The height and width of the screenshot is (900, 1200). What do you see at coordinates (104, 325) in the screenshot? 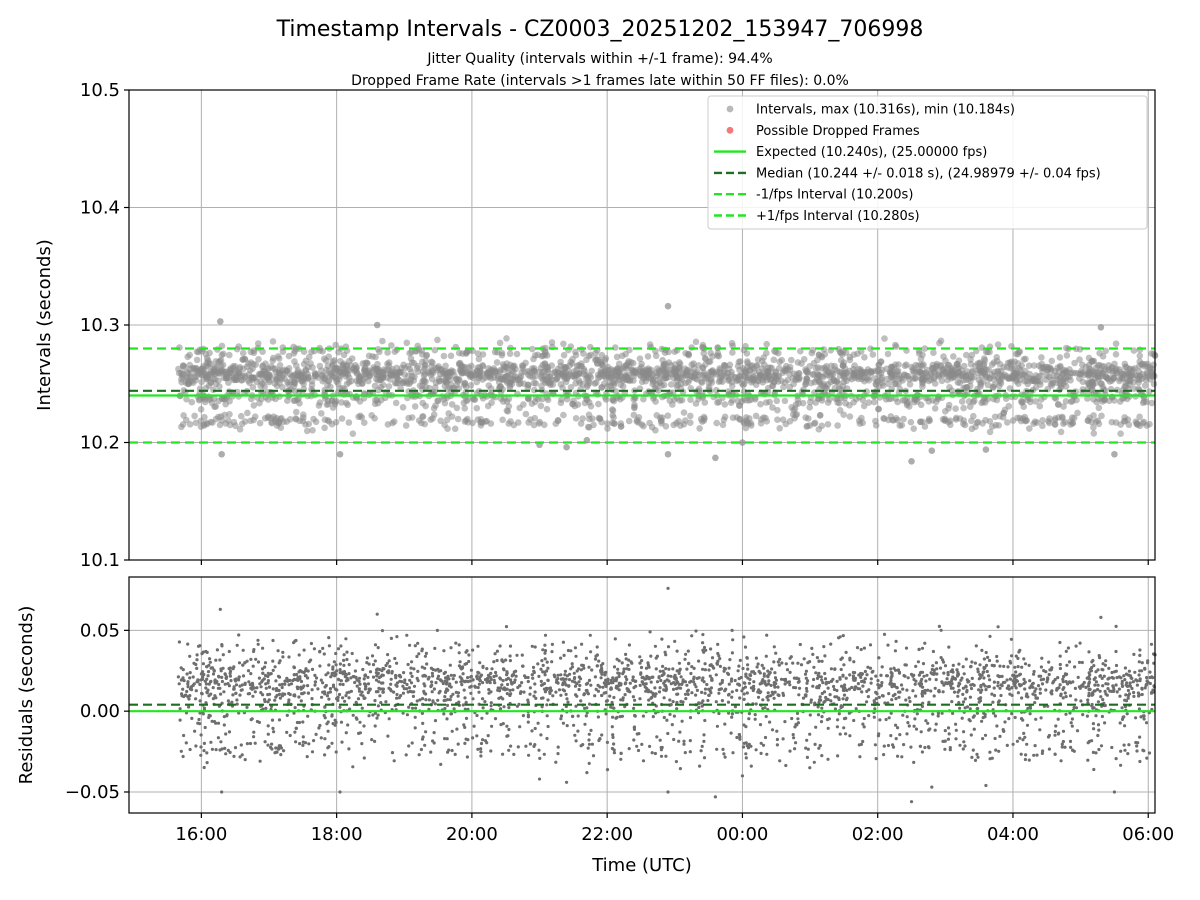
I see `intervals-y-ticks: 10.110.210.310.410.5` at bounding box center [104, 325].